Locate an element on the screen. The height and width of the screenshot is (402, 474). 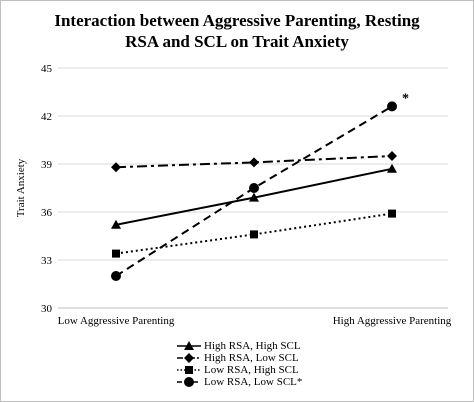
y-tick-label: 33 is located at coordinates (47, 261).